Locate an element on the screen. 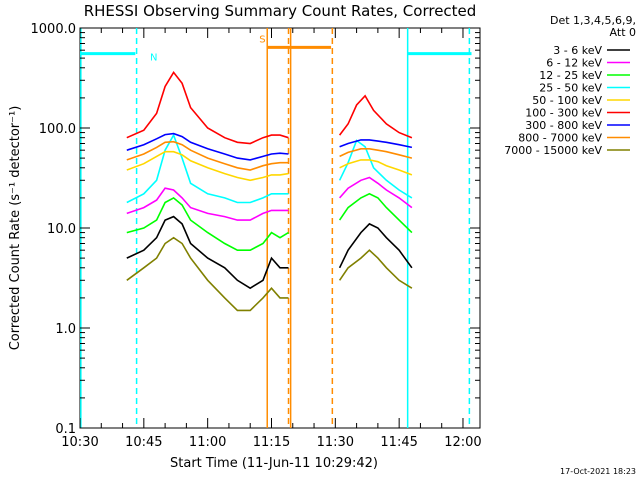  legend-label: 3 - 6 keV is located at coordinates (577, 50).